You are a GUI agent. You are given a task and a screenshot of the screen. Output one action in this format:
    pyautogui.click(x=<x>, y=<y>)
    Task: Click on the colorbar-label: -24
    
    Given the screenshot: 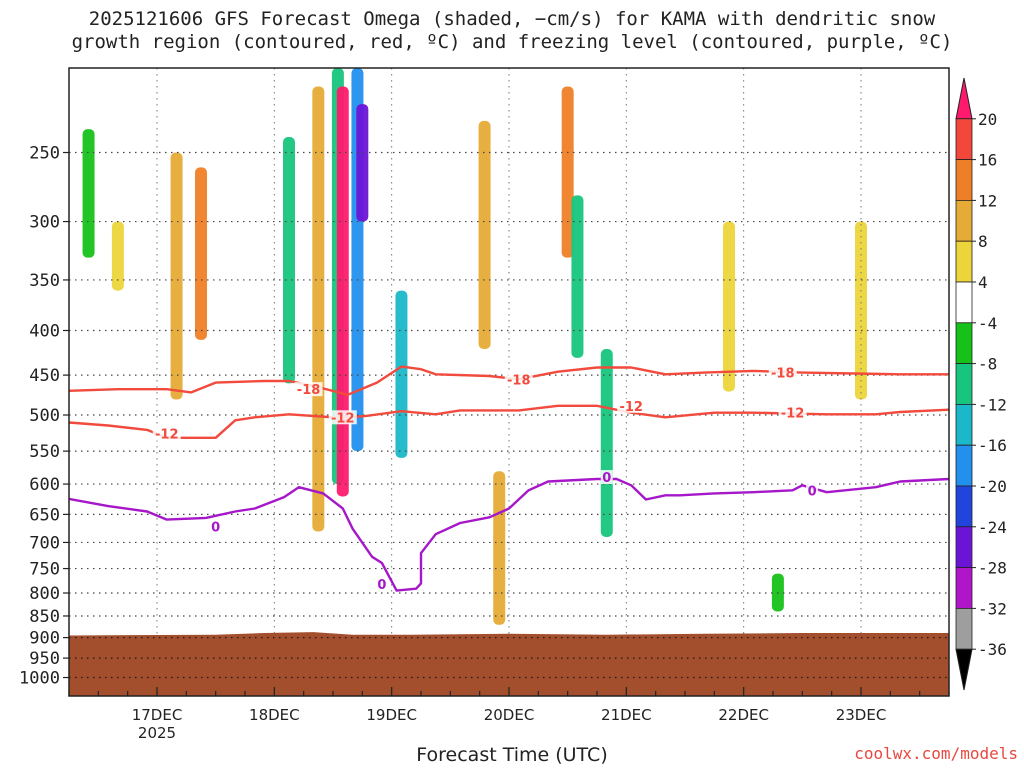 What is the action you would take?
    pyautogui.click(x=992, y=527)
    